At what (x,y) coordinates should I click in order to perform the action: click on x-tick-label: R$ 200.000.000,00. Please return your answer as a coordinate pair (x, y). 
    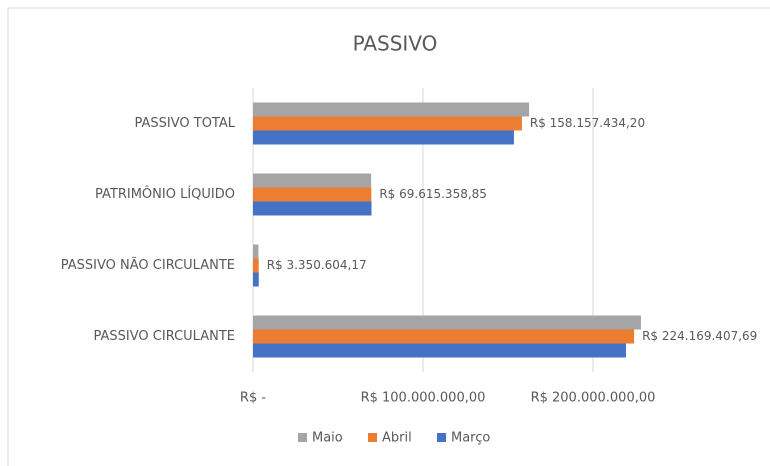
    Looking at the image, I should click on (593, 398).